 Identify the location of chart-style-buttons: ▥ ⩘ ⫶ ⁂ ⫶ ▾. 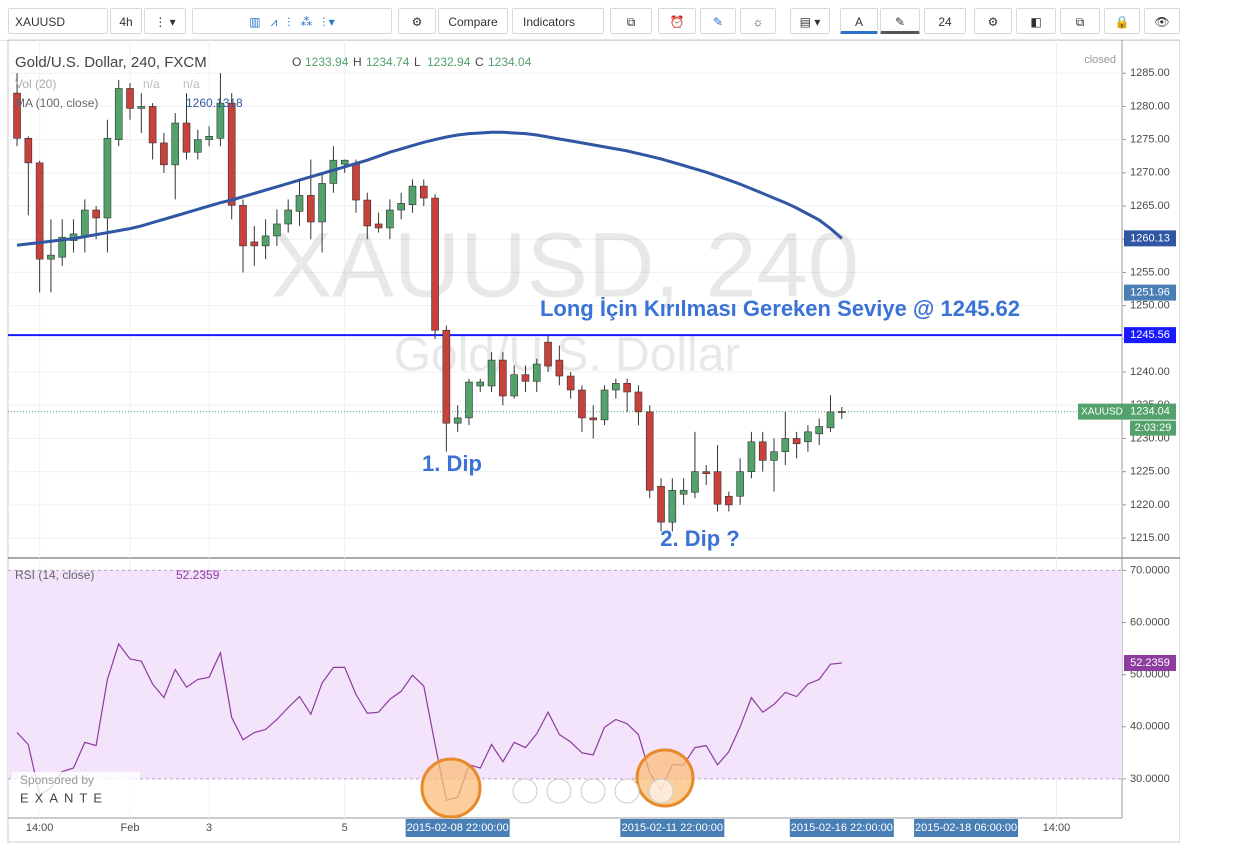
(292, 21).